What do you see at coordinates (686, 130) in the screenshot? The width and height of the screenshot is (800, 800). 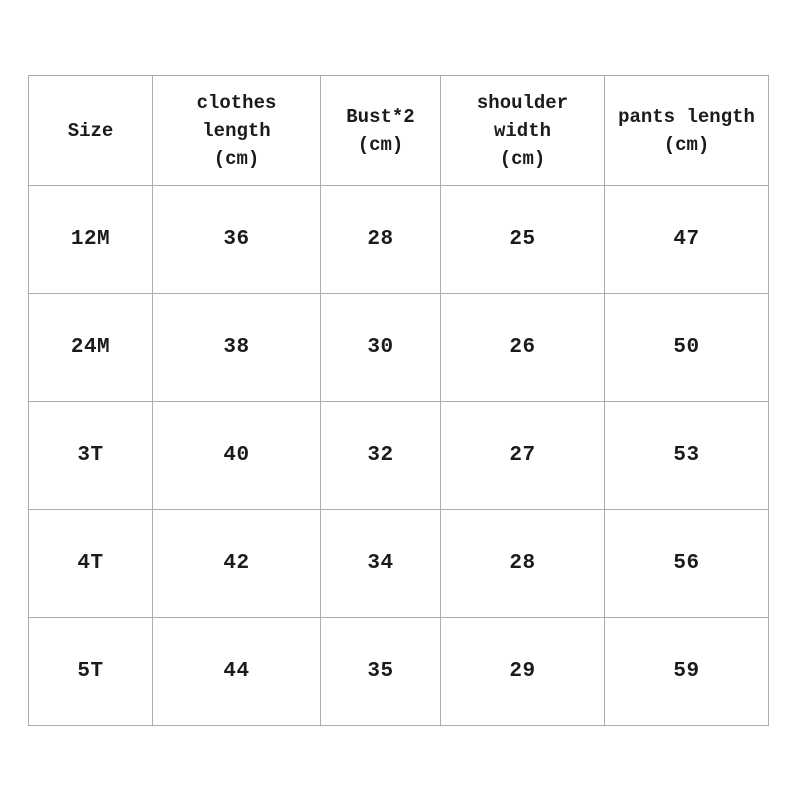 I see `column-header-pants-length: pants length (cm)` at bounding box center [686, 130].